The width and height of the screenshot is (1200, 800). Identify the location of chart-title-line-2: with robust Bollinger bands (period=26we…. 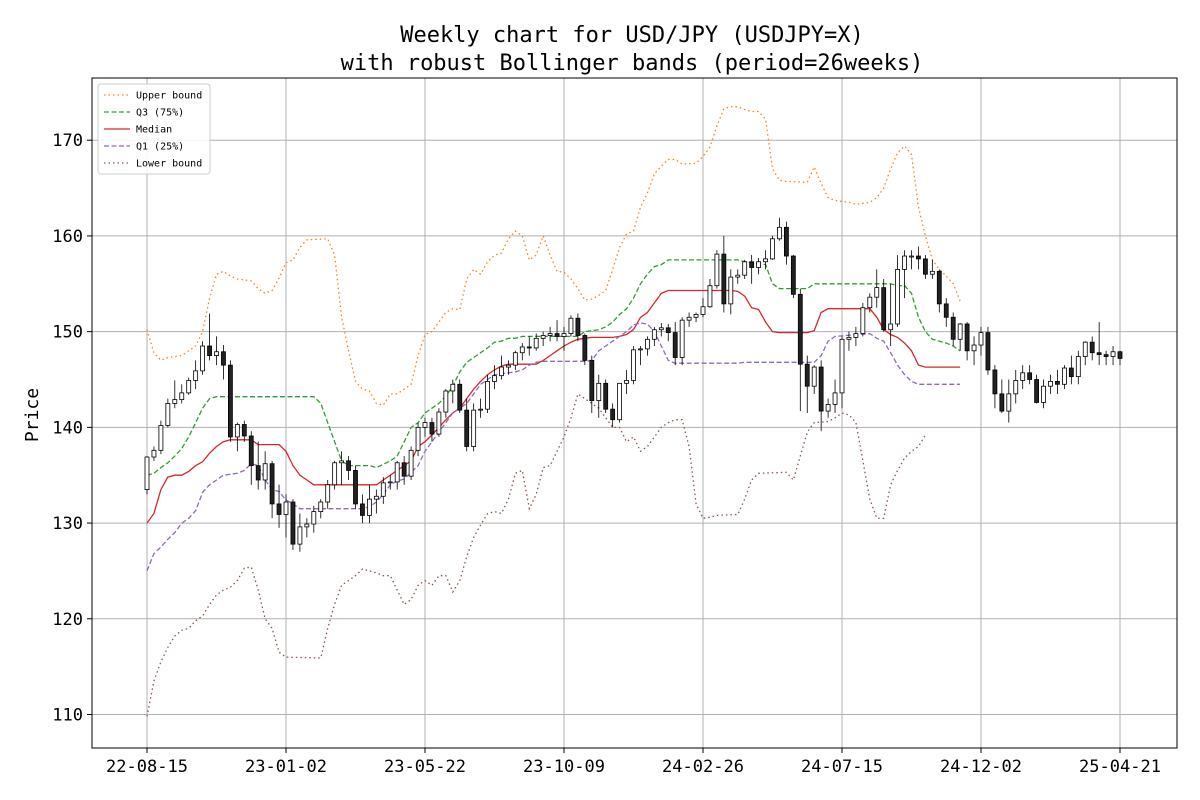
(632, 63).